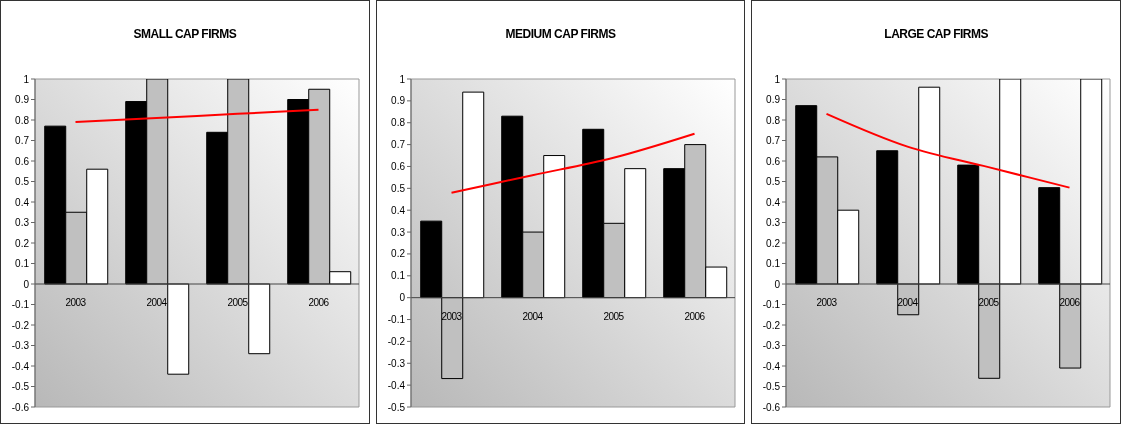  I want to click on chart-title: LARGE CAP FIRMS, so click(936, 35).